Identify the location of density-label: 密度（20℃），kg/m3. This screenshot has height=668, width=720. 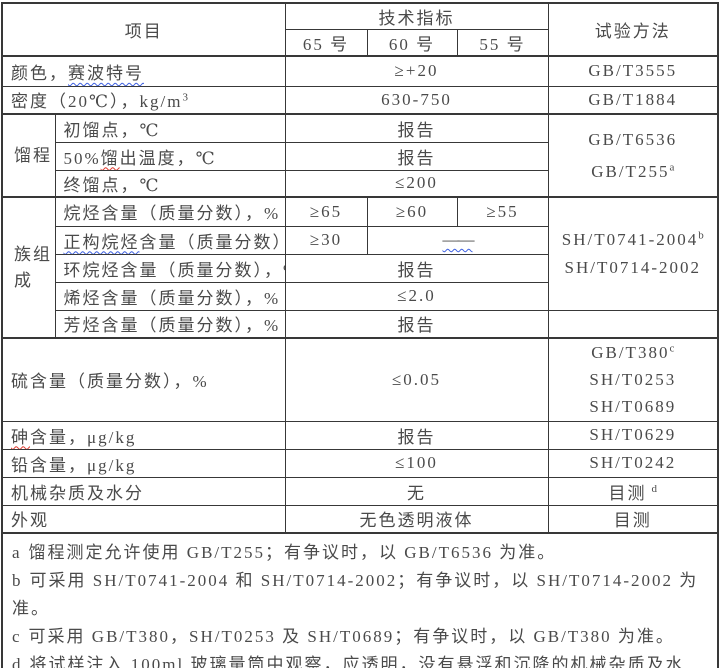
(143, 100).